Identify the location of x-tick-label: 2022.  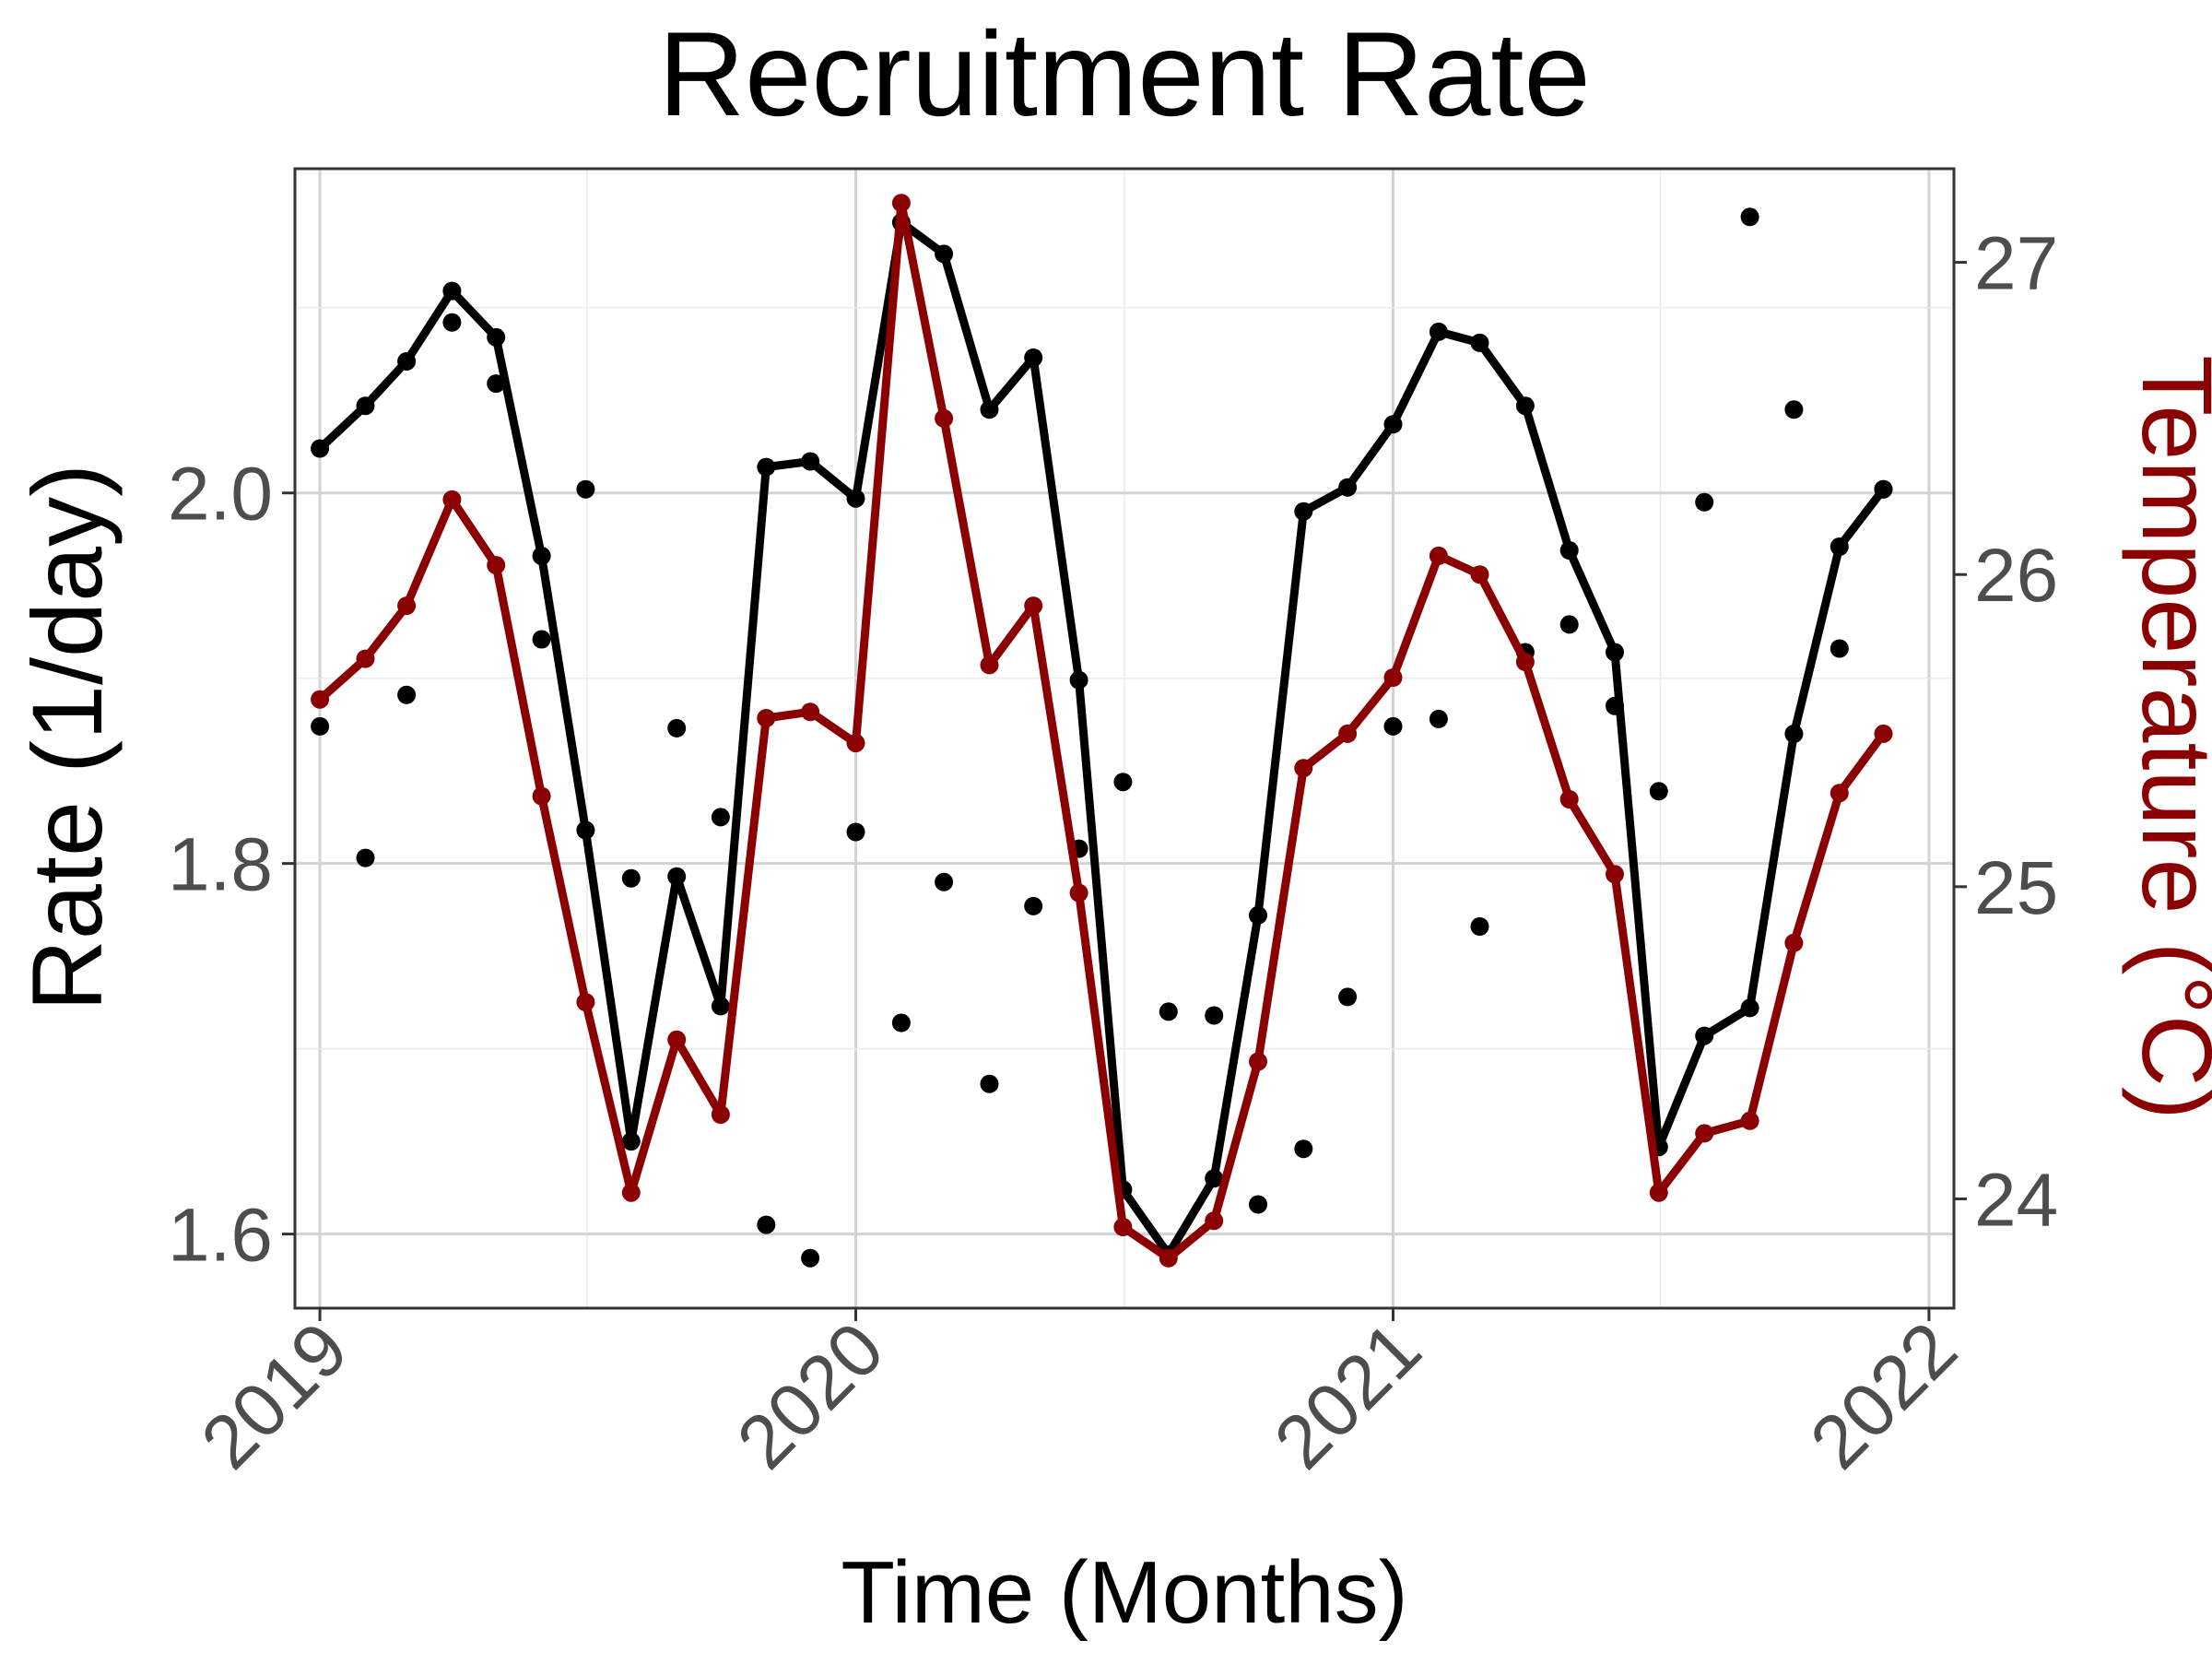
(1883, 1395).